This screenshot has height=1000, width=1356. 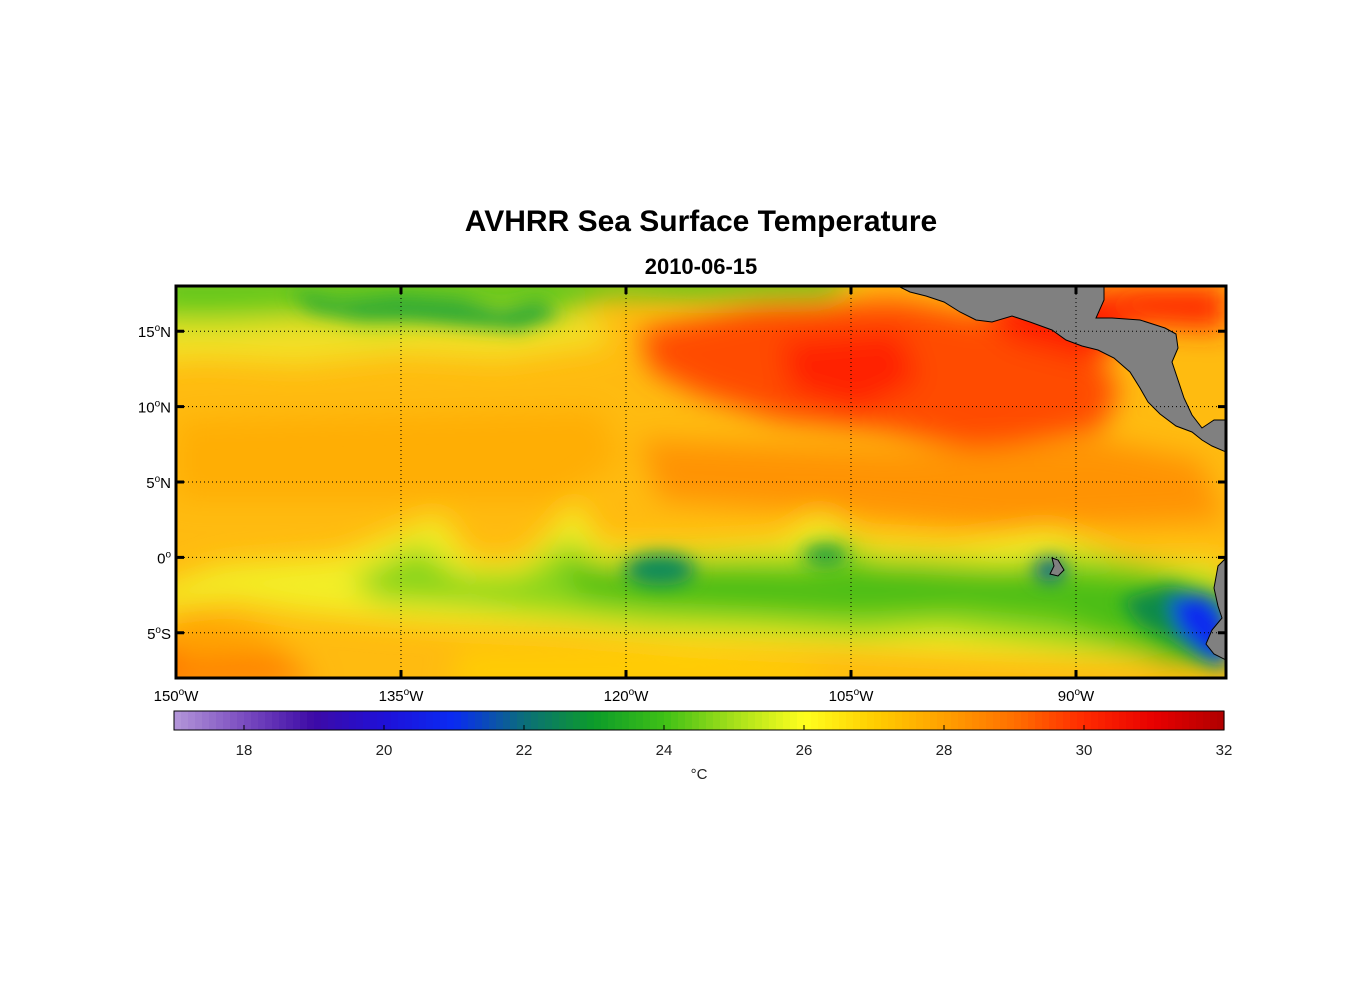 I want to click on chart-title: AVHRR Sea Surface Temperature, so click(x=701, y=221).